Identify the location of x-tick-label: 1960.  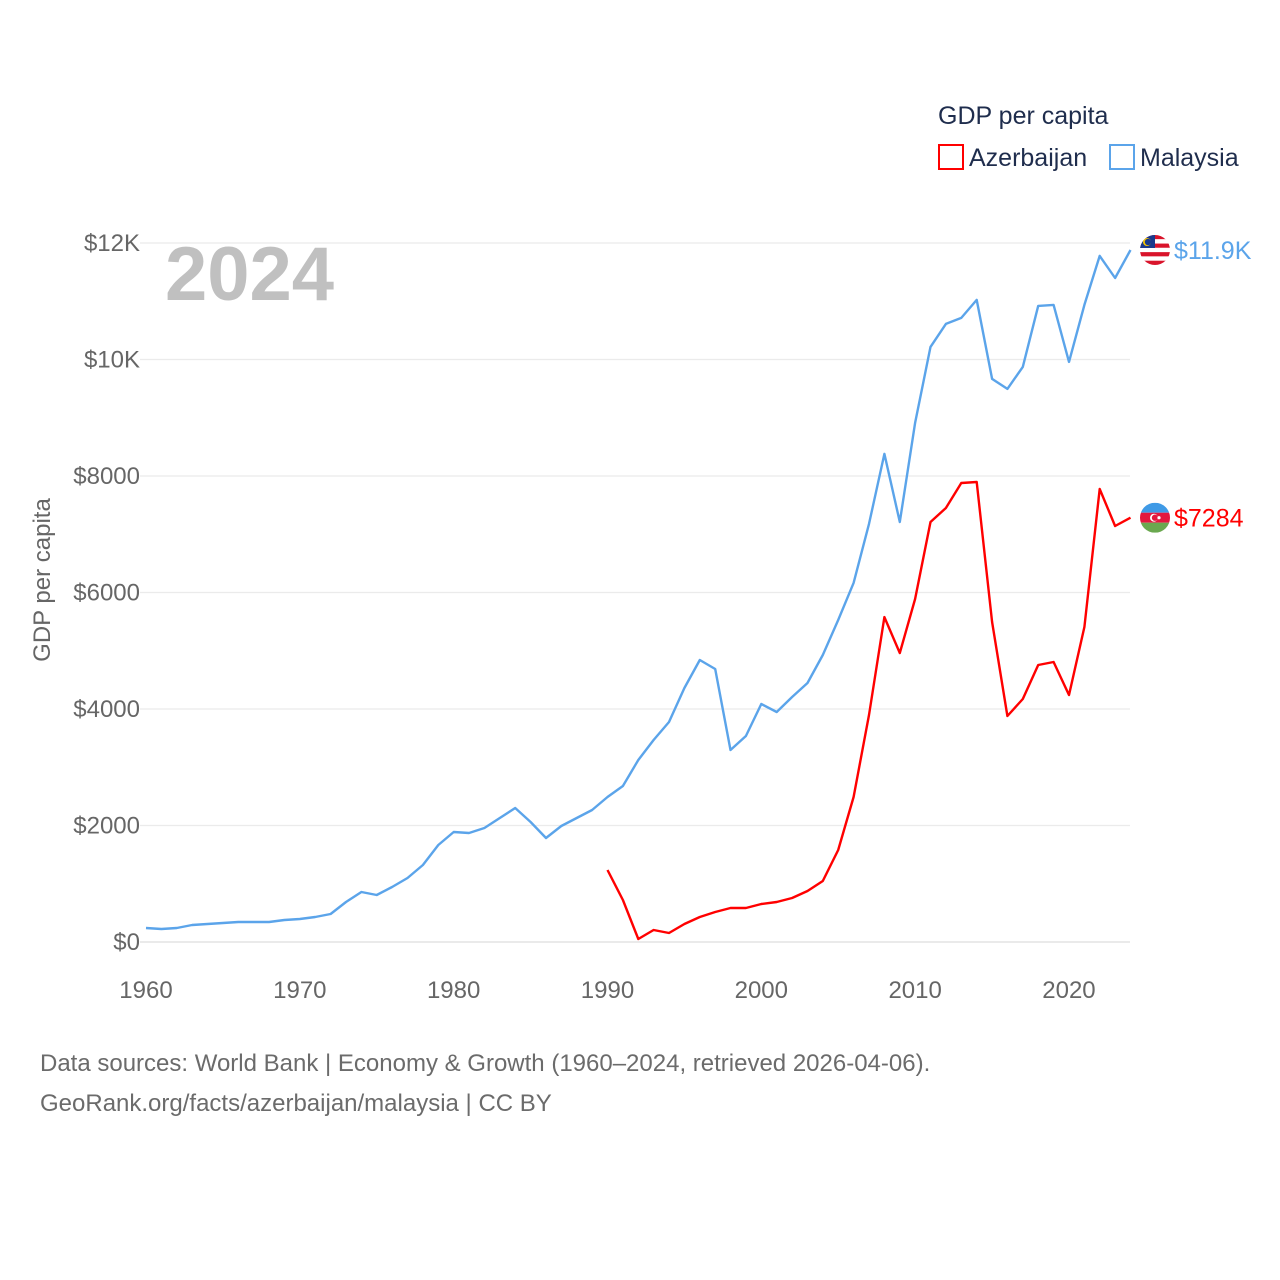
(145, 990).